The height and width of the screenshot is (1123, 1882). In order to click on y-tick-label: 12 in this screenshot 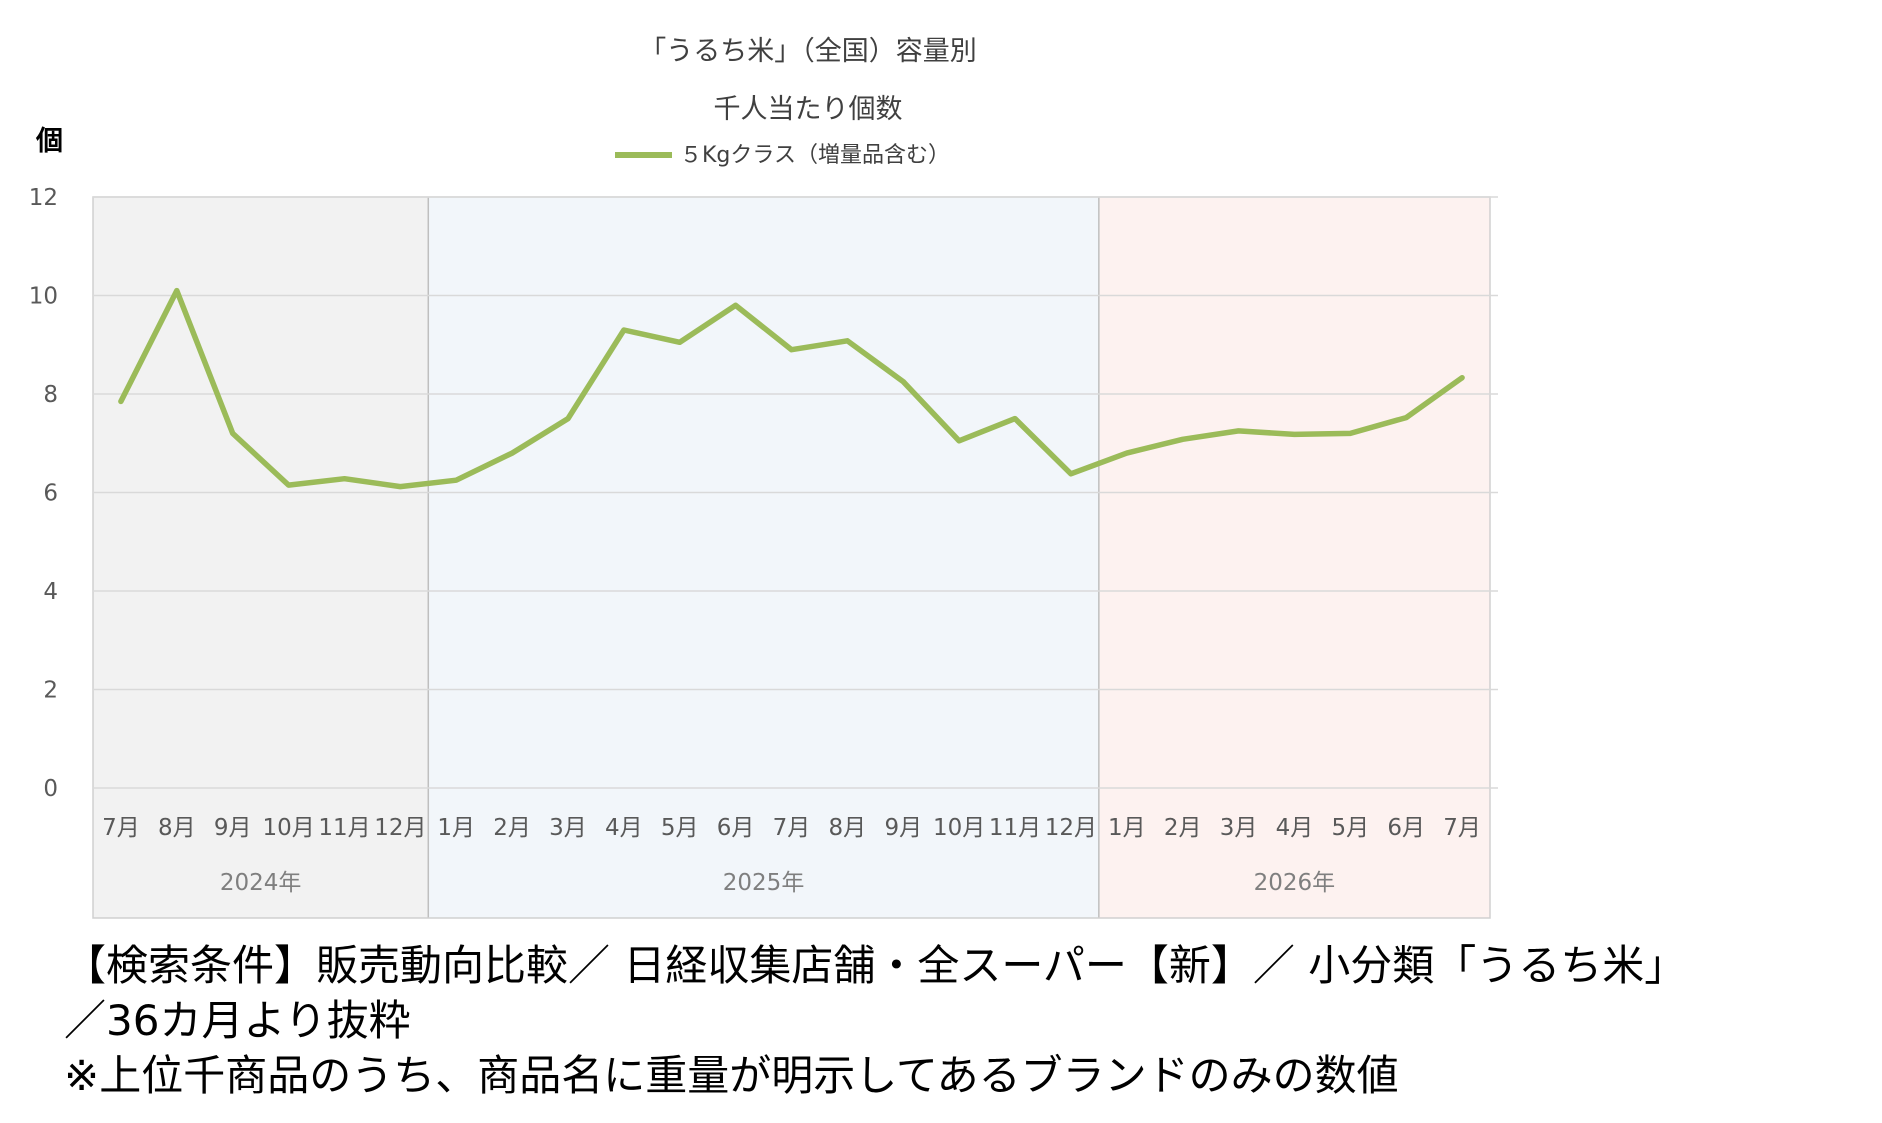, I will do `click(43, 198)`.